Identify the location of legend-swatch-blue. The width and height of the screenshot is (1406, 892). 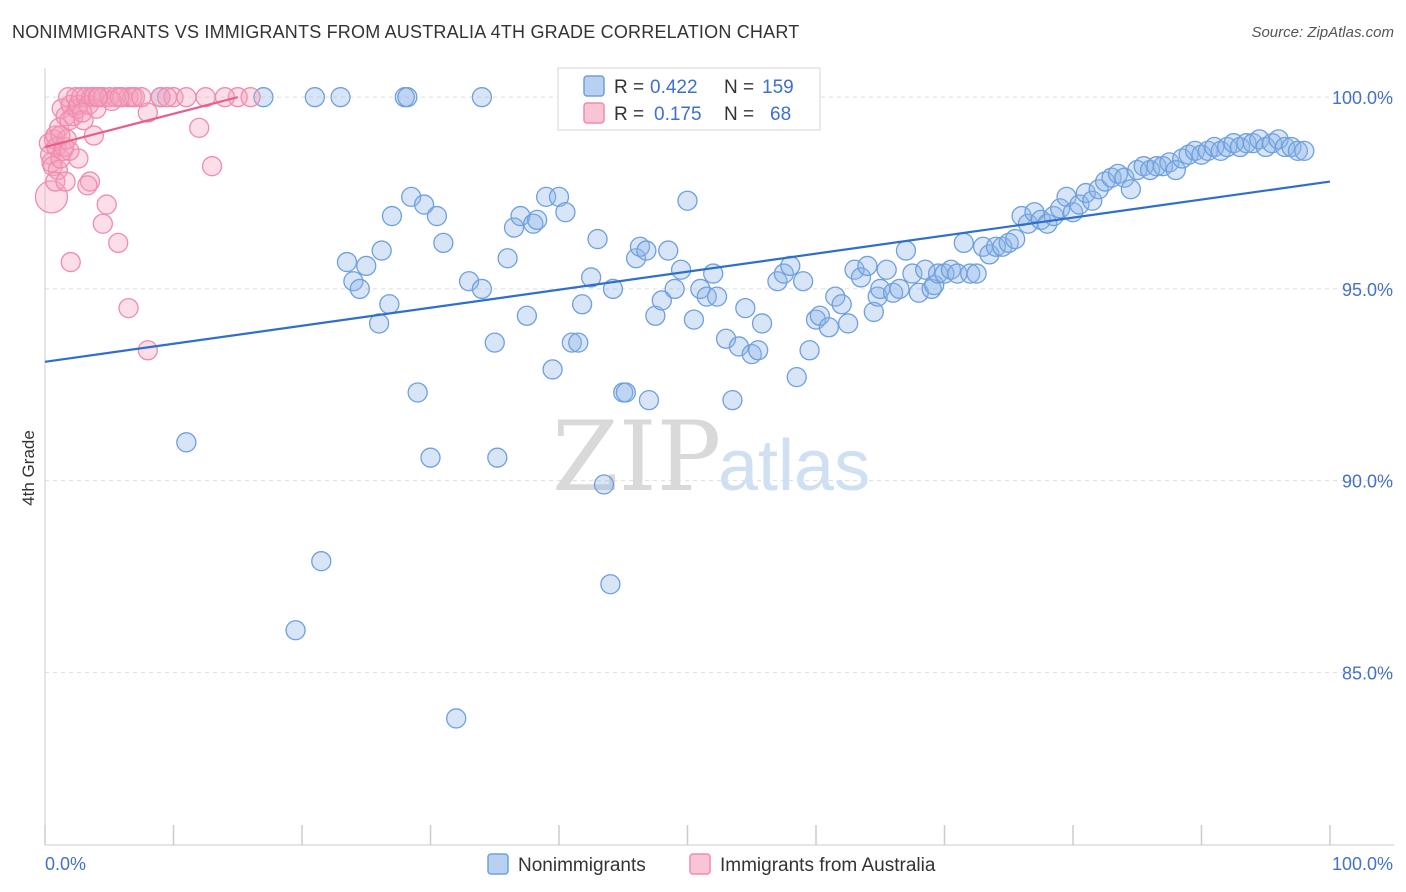
(594, 86).